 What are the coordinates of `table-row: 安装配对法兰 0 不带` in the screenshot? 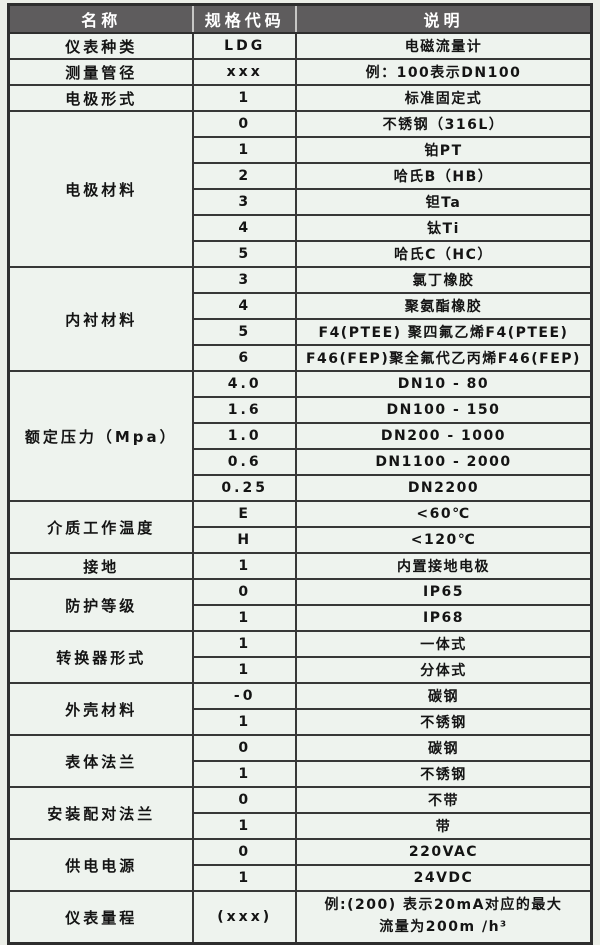 It's located at (300, 813).